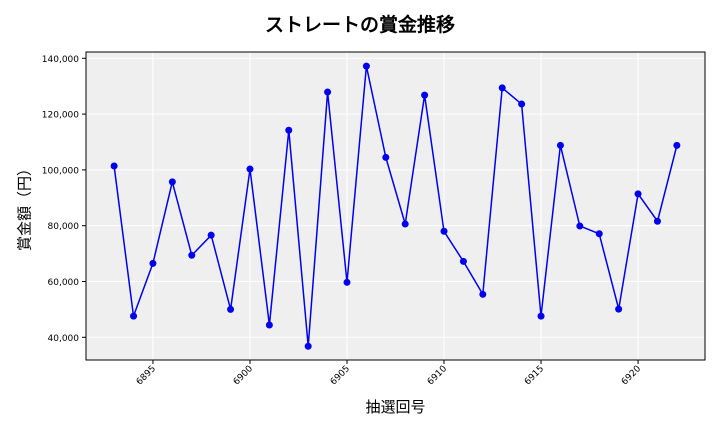 Image resolution: width=720 pixels, height=432 pixels. What do you see at coordinates (60, 60) in the screenshot?
I see `y-tick-label: 140,000` at bounding box center [60, 60].